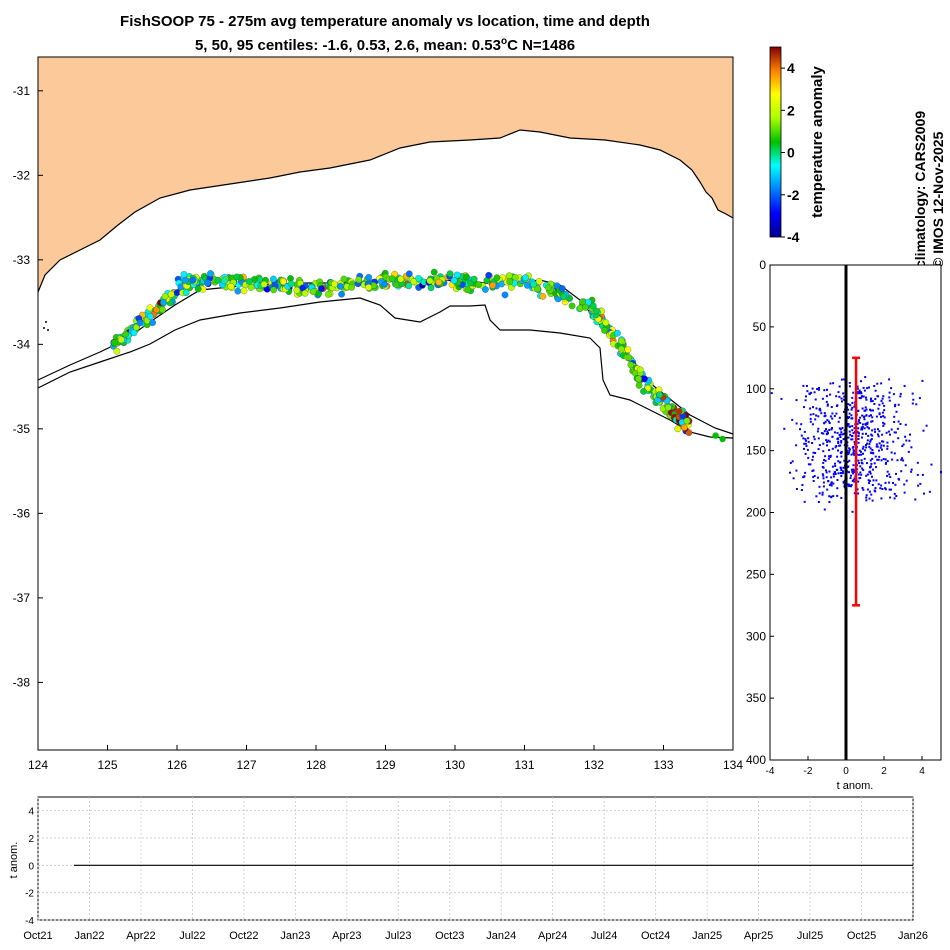  I want to click on time-y-tick-label: 0, so click(31, 866).